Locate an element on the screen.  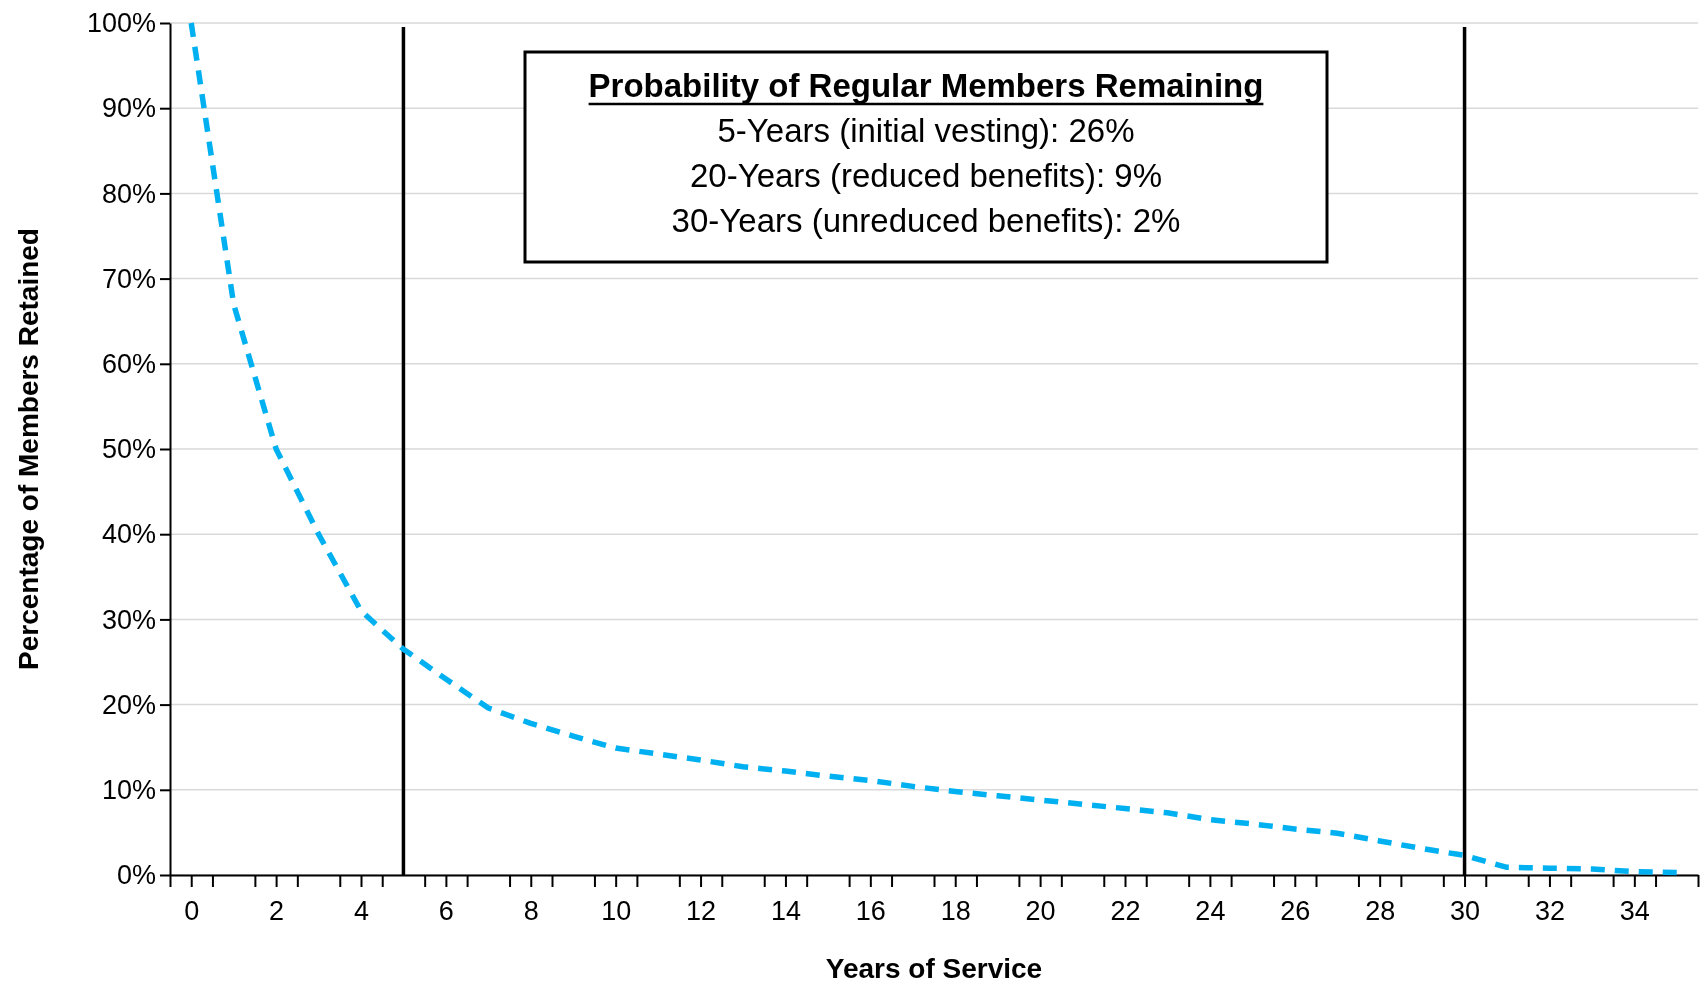
y-tick-label: 60% is located at coordinates (128, 363).